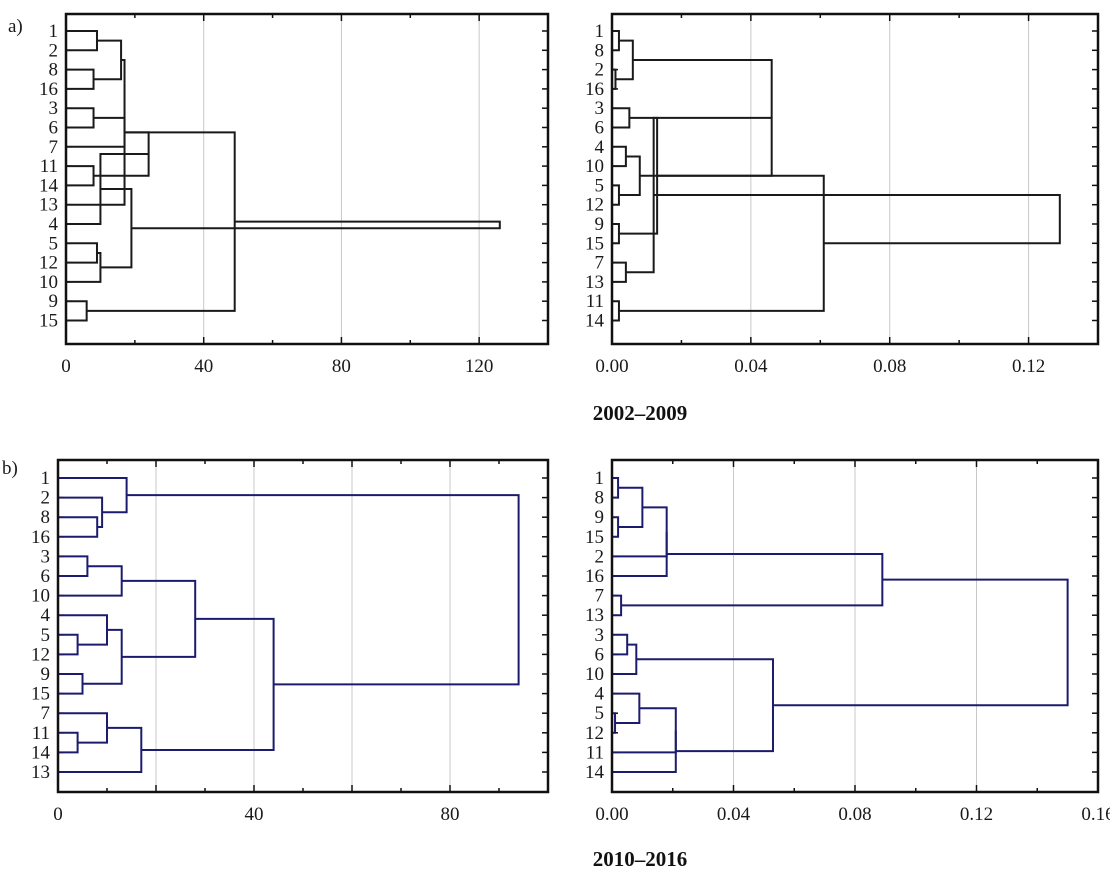  What do you see at coordinates (640, 859) in the screenshot?
I see `period-label-b: 2010–2016` at bounding box center [640, 859].